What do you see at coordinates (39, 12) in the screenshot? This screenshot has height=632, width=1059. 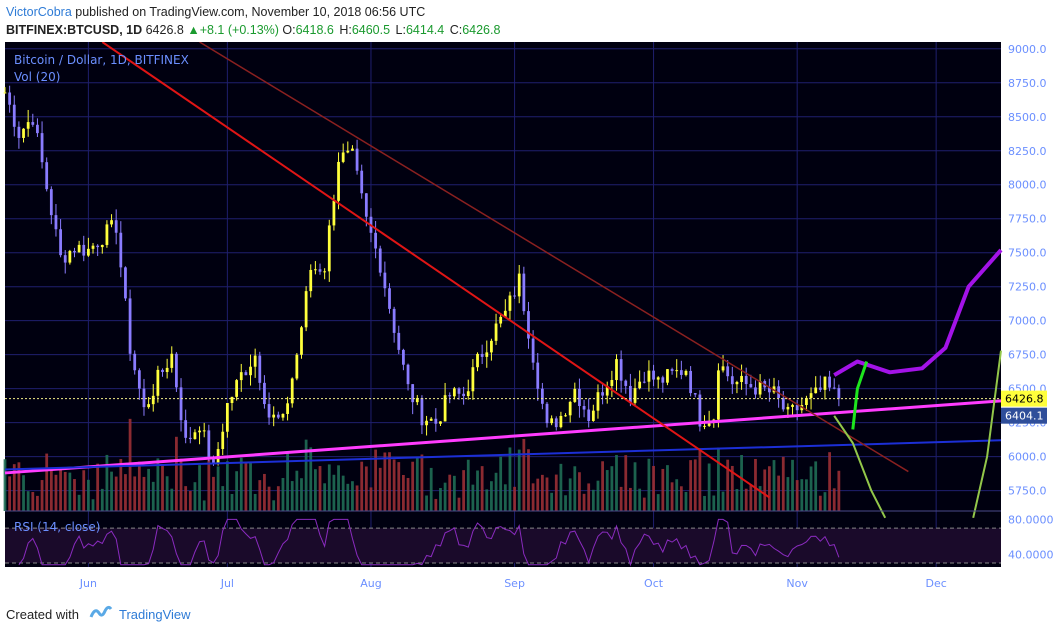 I see `author-link: VictorCobra` at bounding box center [39, 12].